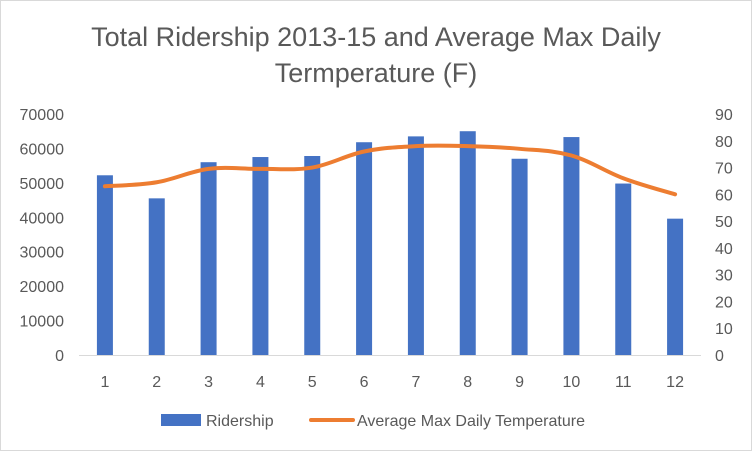  Describe the element at coordinates (42, 115) in the screenshot. I see `y-left-tick-label: 70000` at that location.